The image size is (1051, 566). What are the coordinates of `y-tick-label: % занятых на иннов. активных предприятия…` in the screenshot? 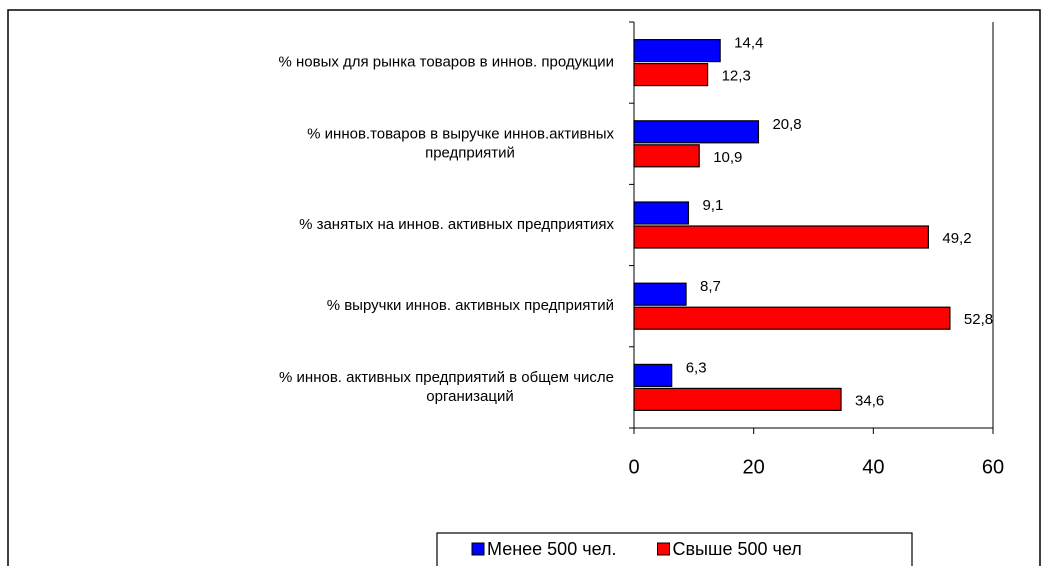 It's located at (456, 224).